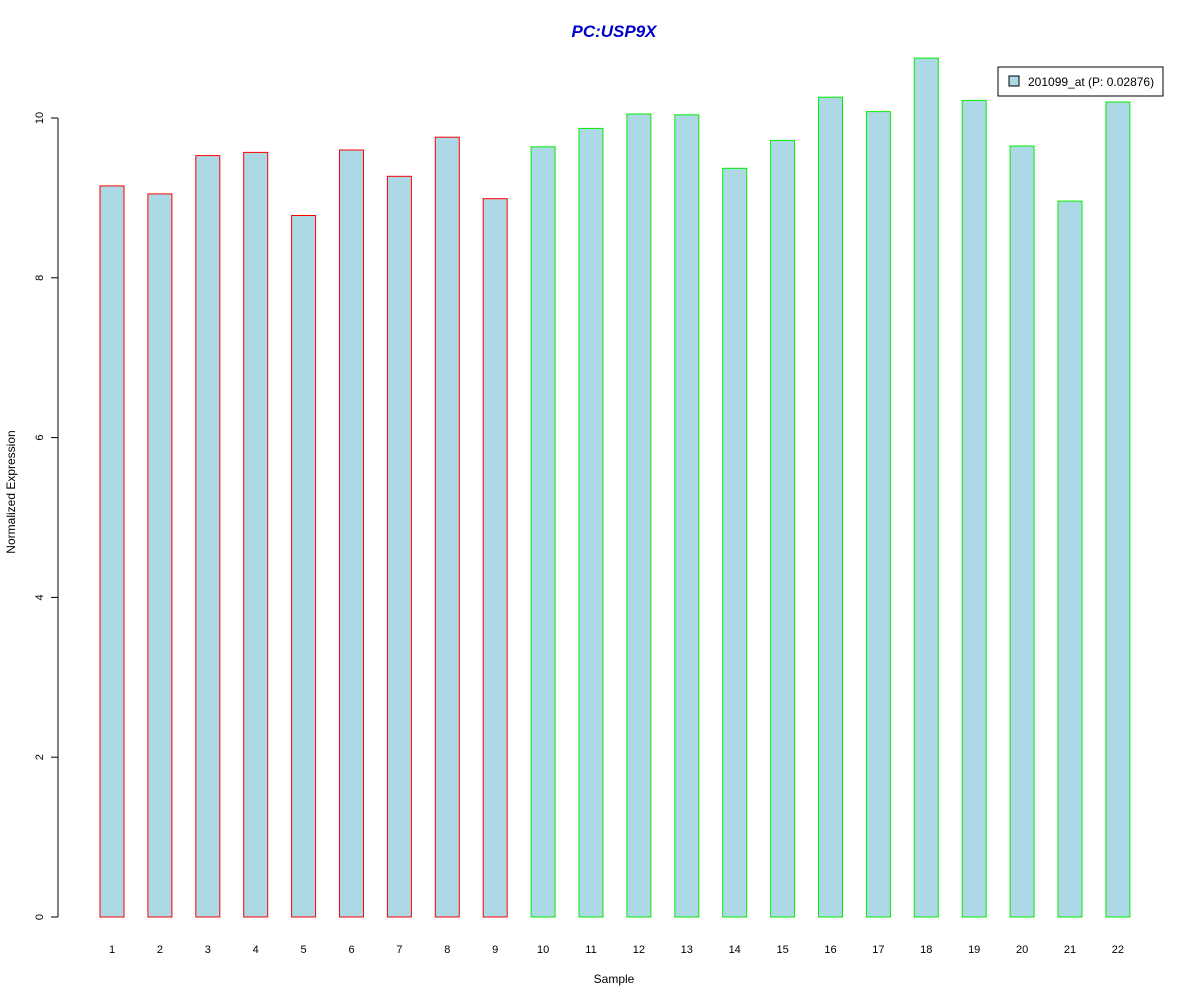 The width and height of the screenshot is (1200, 1000). I want to click on y-tick-label: 8, so click(40, 278).